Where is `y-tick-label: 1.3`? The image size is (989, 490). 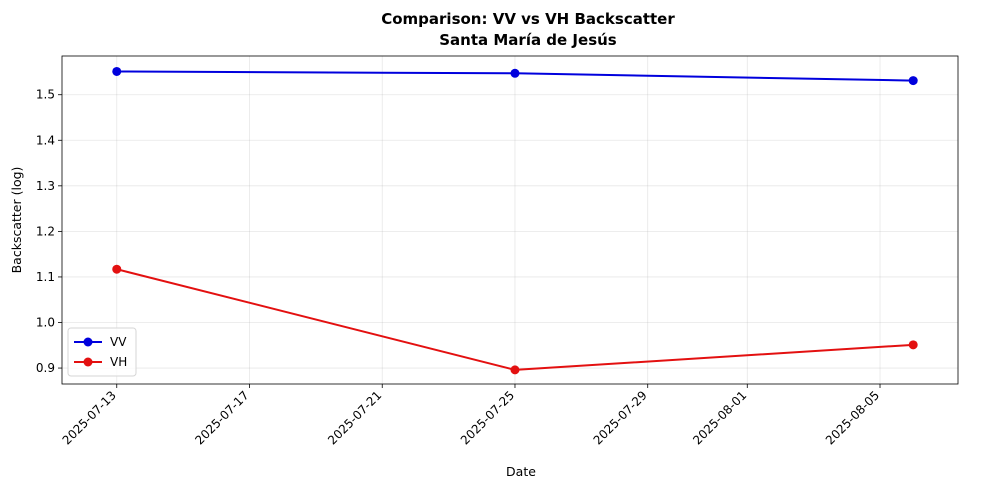
y-tick-label: 1.3 is located at coordinates (45, 186).